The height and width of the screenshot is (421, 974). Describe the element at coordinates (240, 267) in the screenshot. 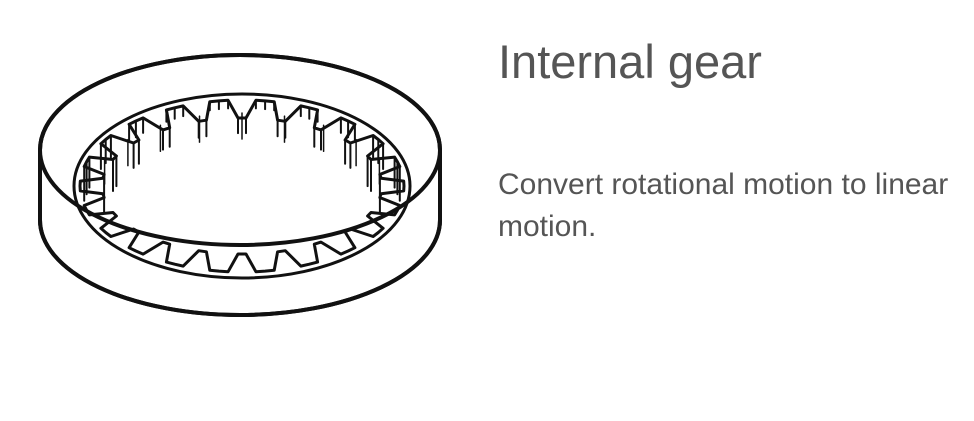

I see `gear-bottom-front-edge` at that location.